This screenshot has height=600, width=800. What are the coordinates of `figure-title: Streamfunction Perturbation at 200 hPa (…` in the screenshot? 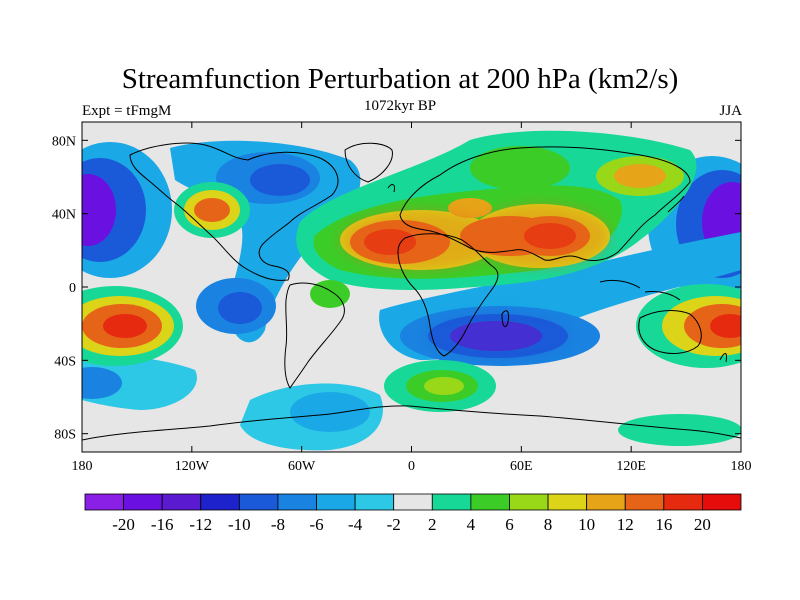 It's located at (400, 79).